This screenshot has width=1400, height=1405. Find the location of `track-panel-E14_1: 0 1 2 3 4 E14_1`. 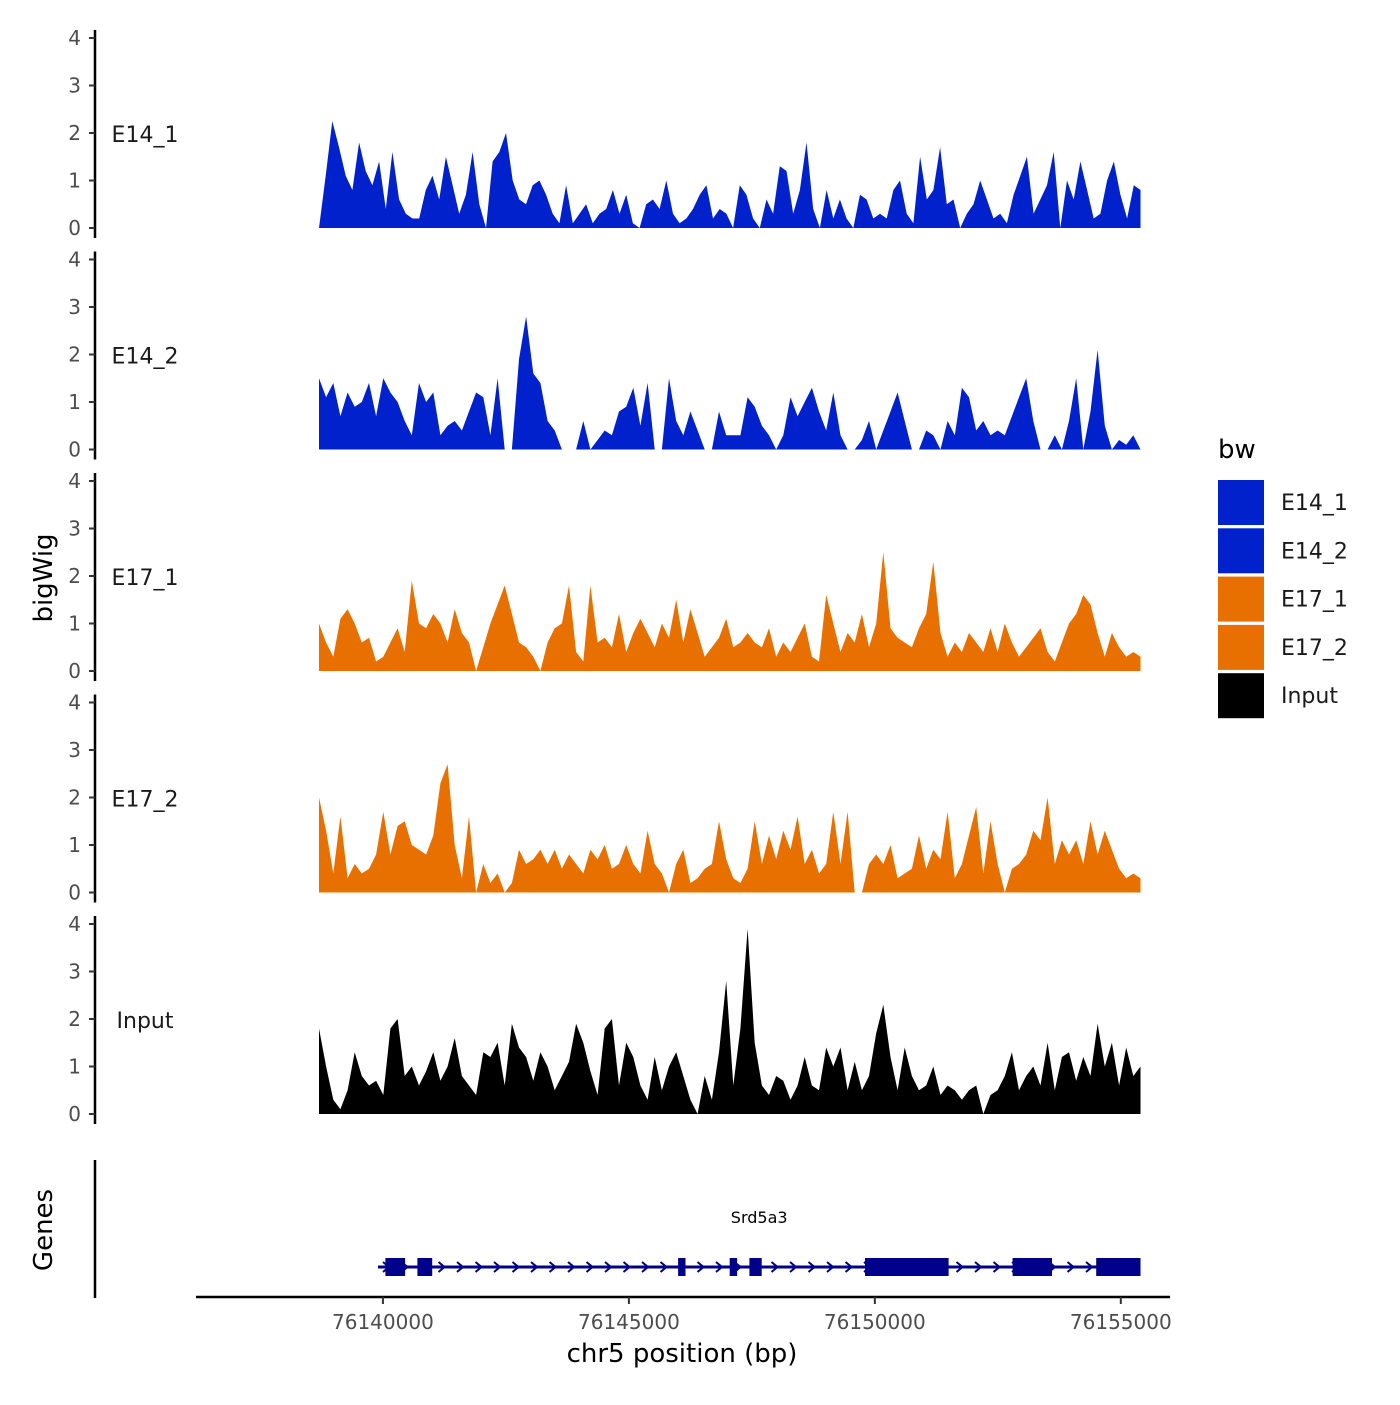

track-panel-E14_1: 0 1 2 3 4 E14_1 is located at coordinates (604, 133).